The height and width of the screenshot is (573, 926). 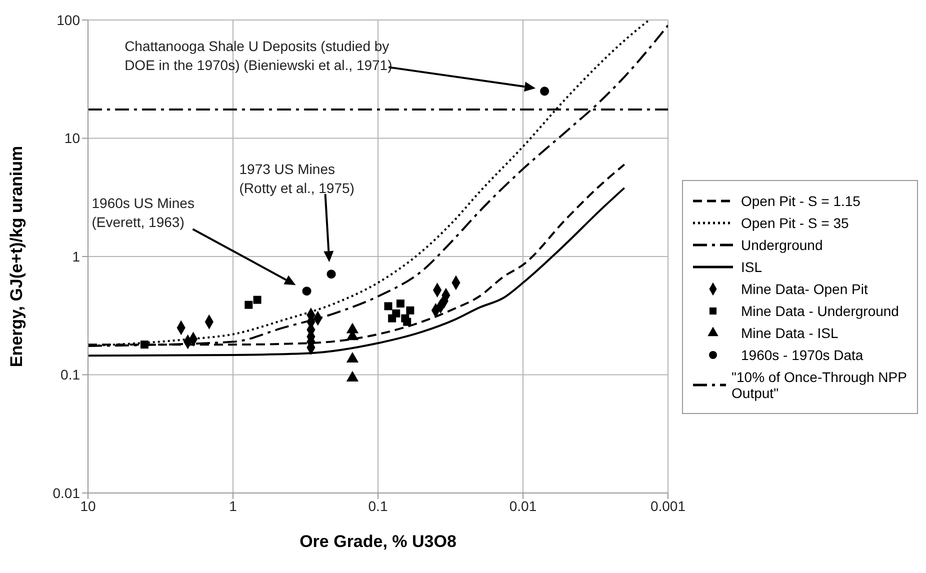 What do you see at coordinates (296, 178) in the screenshot?
I see `annotation: 1973 US Mines (Rotty et al., 1975)` at bounding box center [296, 178].